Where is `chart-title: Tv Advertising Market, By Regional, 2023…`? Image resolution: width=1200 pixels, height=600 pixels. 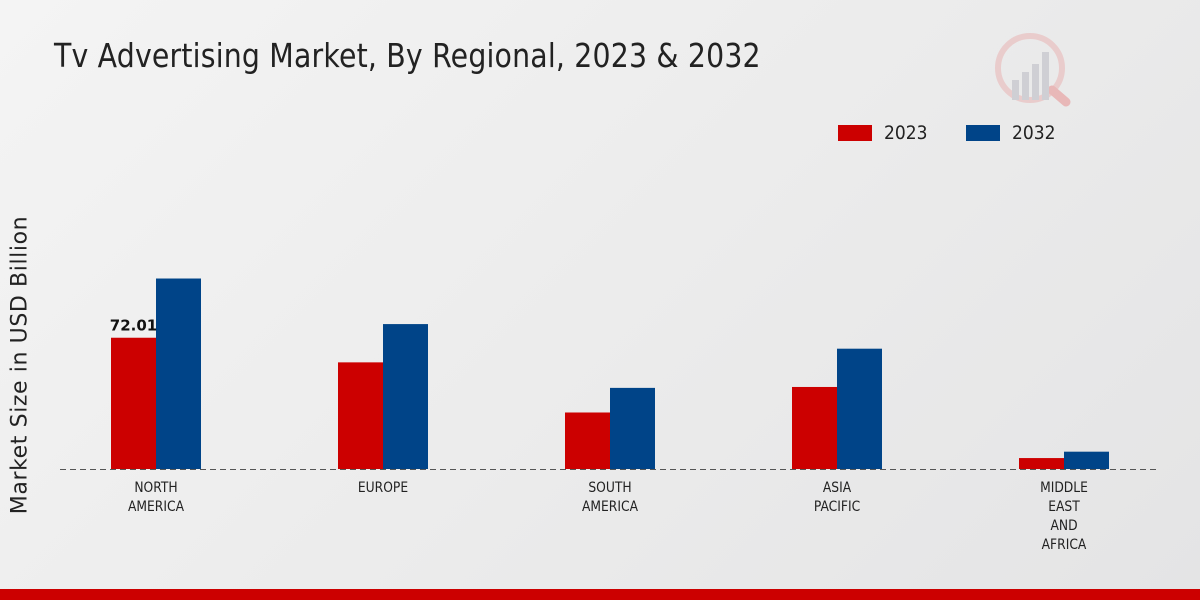
chart-title: Tv Advertising Market, By Regional, 2023… is located at coordinates (407, 55).